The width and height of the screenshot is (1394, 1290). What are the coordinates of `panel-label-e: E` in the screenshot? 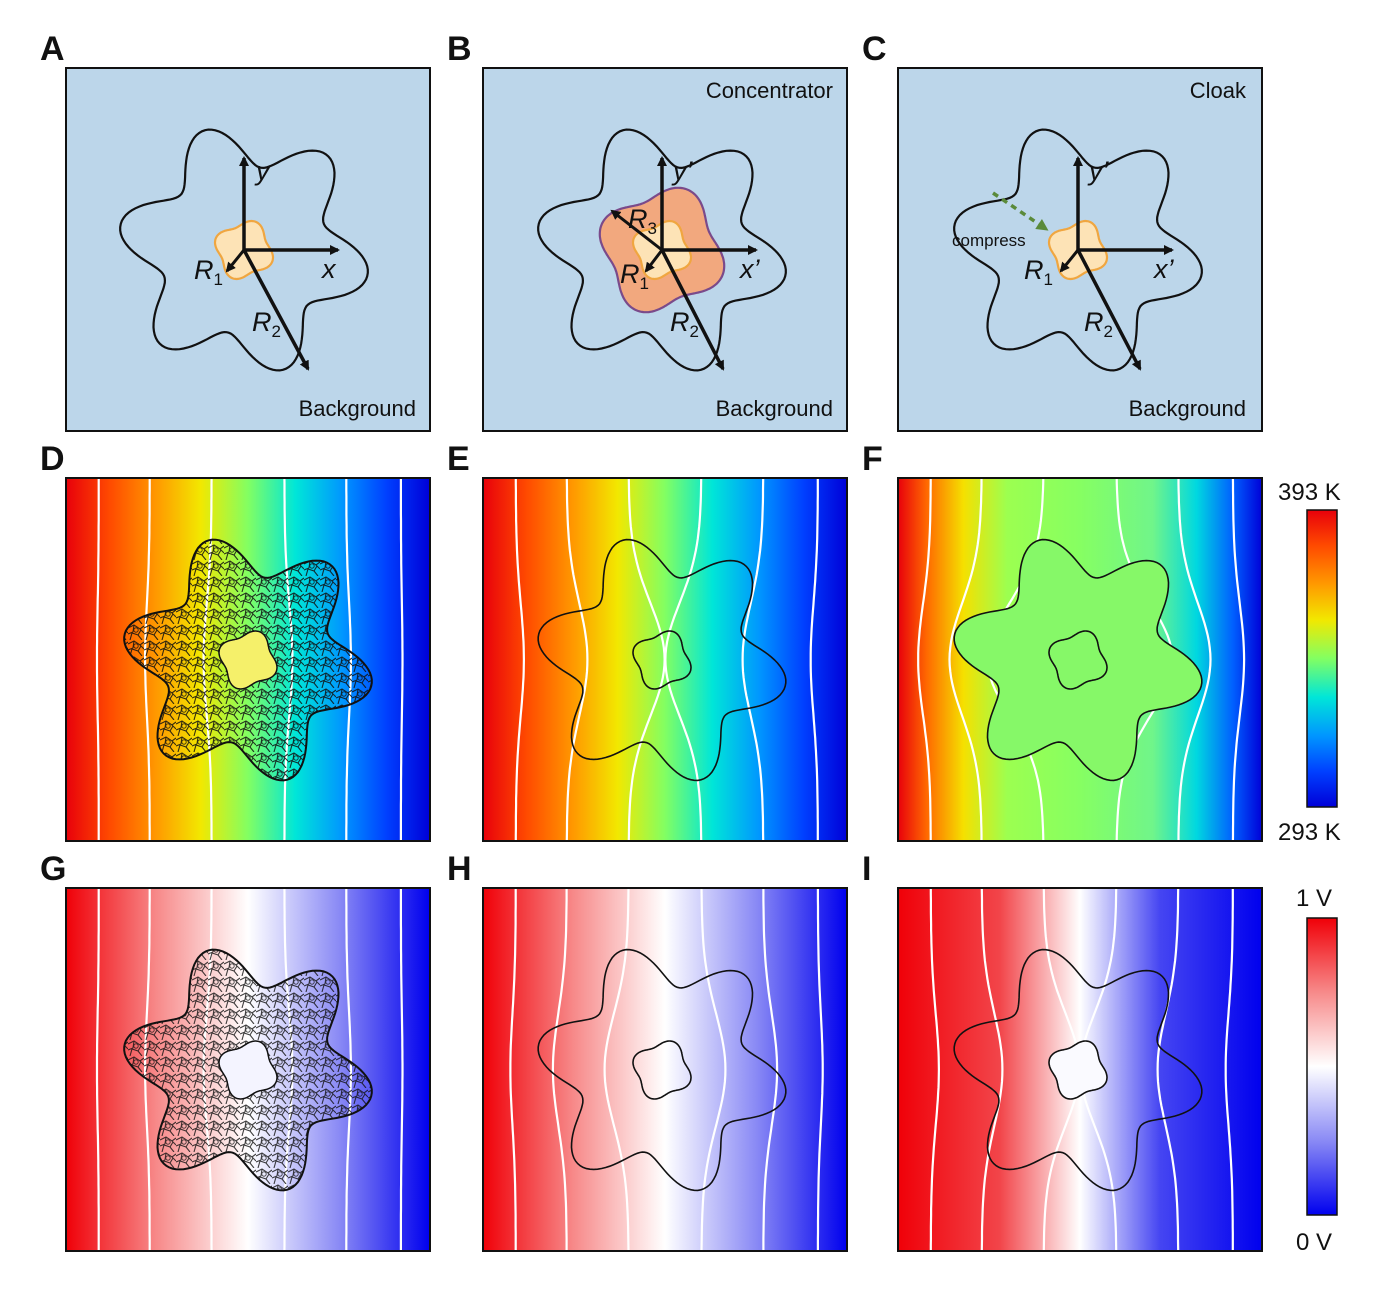 It's located at (458, 459).